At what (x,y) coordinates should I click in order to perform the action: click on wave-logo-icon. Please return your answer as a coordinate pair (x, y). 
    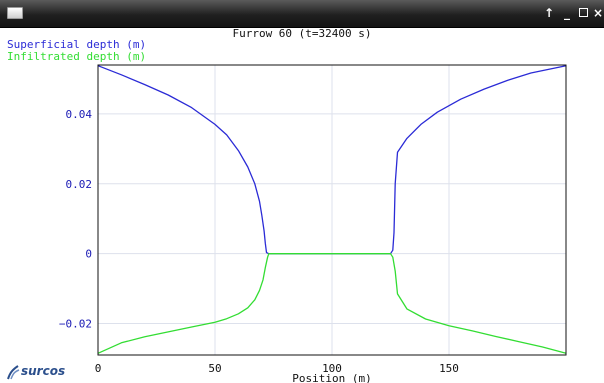
    Looking at the image, I should click on (13, 372).